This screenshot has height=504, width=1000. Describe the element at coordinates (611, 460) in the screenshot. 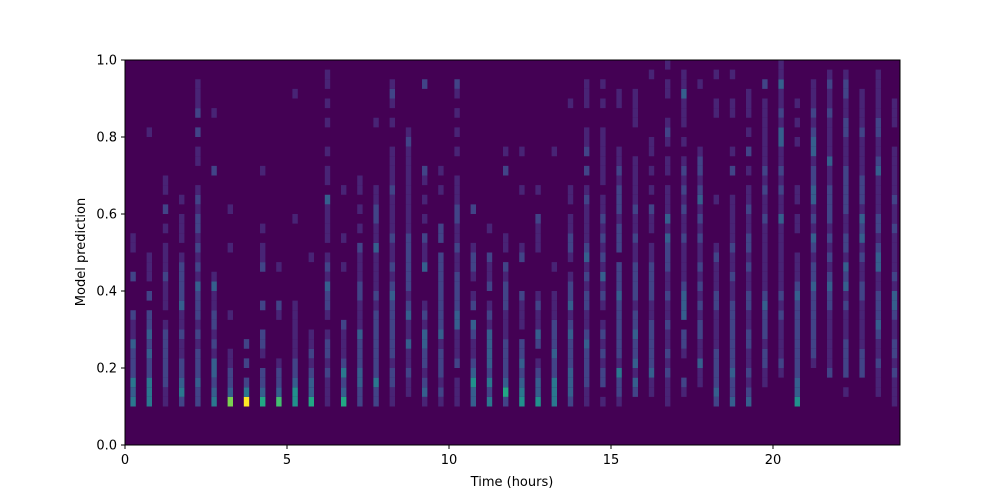

I see `x-tick-label: 15` at that location.